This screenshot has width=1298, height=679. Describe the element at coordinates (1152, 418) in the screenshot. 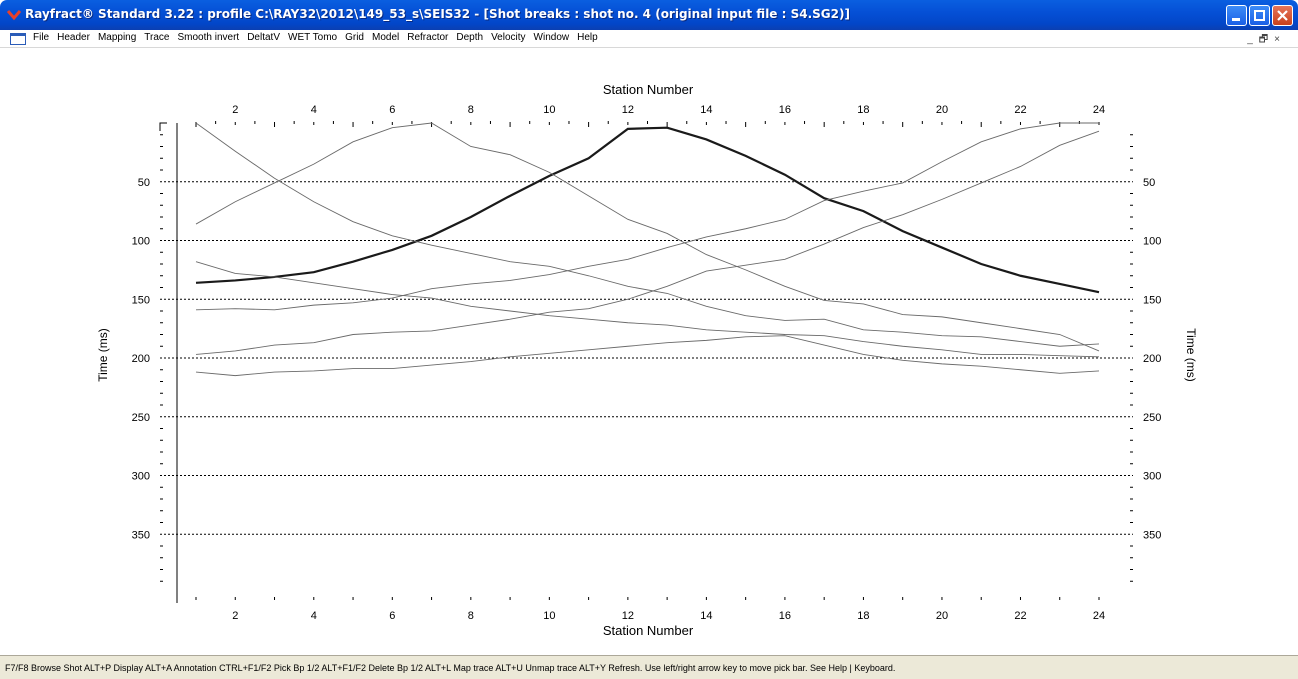

I see `y-tick-label-right-250: 250` at that location.